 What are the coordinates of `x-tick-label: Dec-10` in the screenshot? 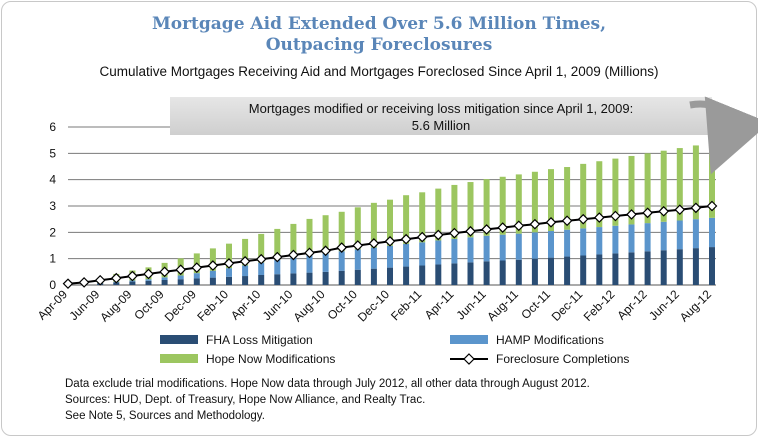 It's located at (373, 305).